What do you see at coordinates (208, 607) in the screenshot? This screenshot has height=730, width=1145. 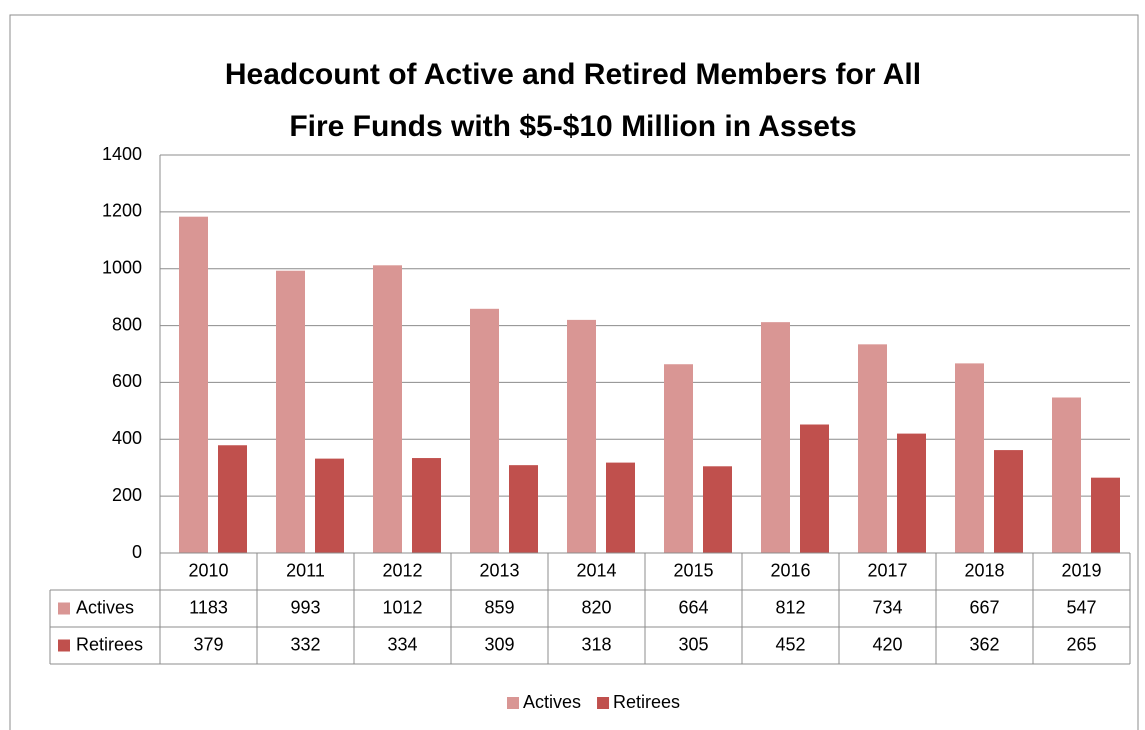 I see `table-value: 1183` at bounding box center [208, 607].